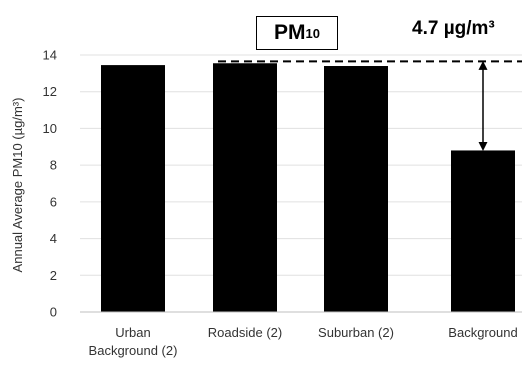 This screenshot has width=528, height=365. I want to click on y-tick-label: 12, so click(50, 91).